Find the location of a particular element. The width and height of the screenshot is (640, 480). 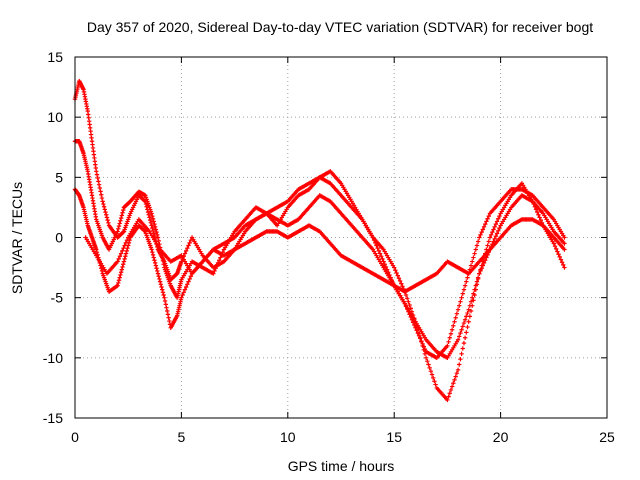

x-tick-label: 20 is located at coordinates (501, 437).